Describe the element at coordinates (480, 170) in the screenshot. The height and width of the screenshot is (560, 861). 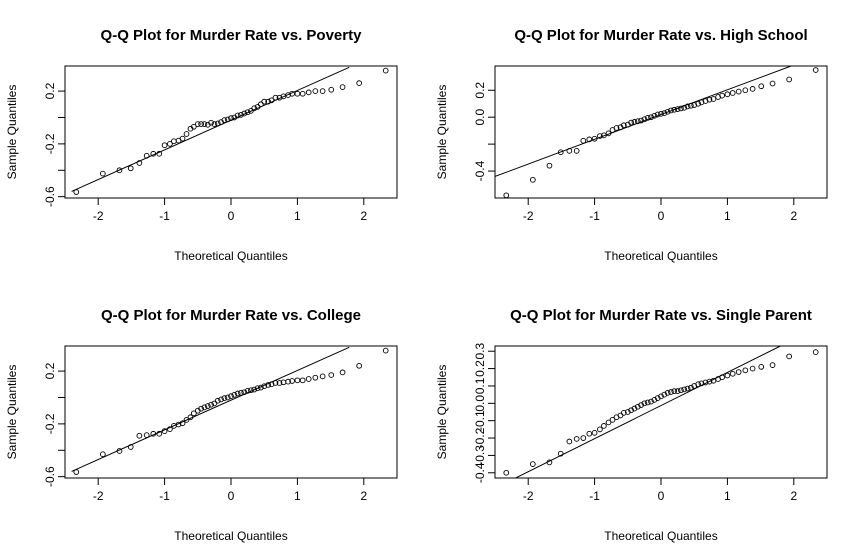
I see `y-tick-label: -0.4` at that location.